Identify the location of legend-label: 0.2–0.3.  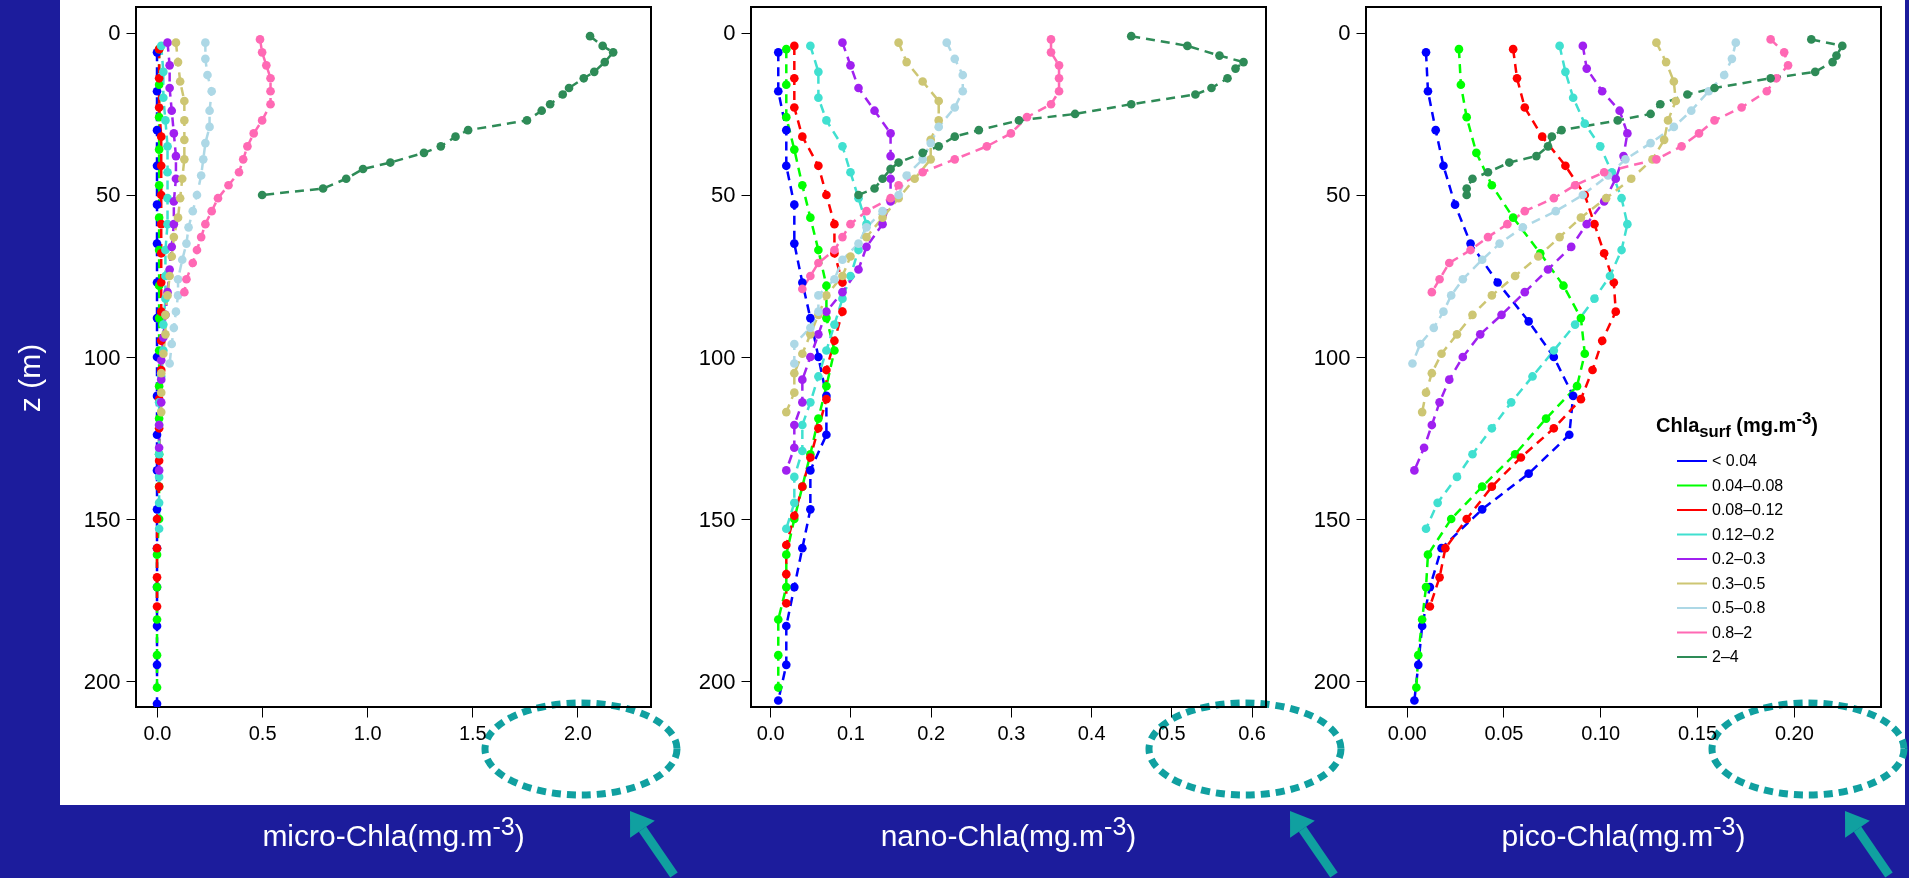
(1739, 558).